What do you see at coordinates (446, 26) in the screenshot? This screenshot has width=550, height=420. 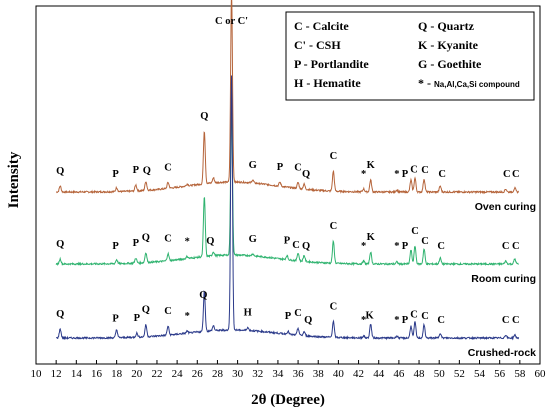 I see `legend-entry-quartz: Q - Quartz` at bounding box center [446, 26].